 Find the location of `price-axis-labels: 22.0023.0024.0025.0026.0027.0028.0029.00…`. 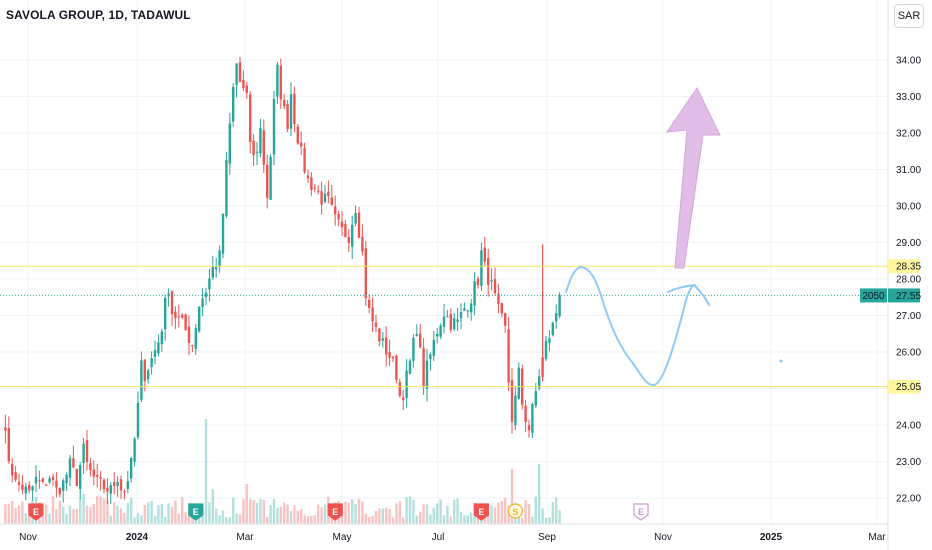

price-axis-labels: 22.0023.0024.0025.0026.0027.0028.0029.00… is located at coordinates (908, 280).